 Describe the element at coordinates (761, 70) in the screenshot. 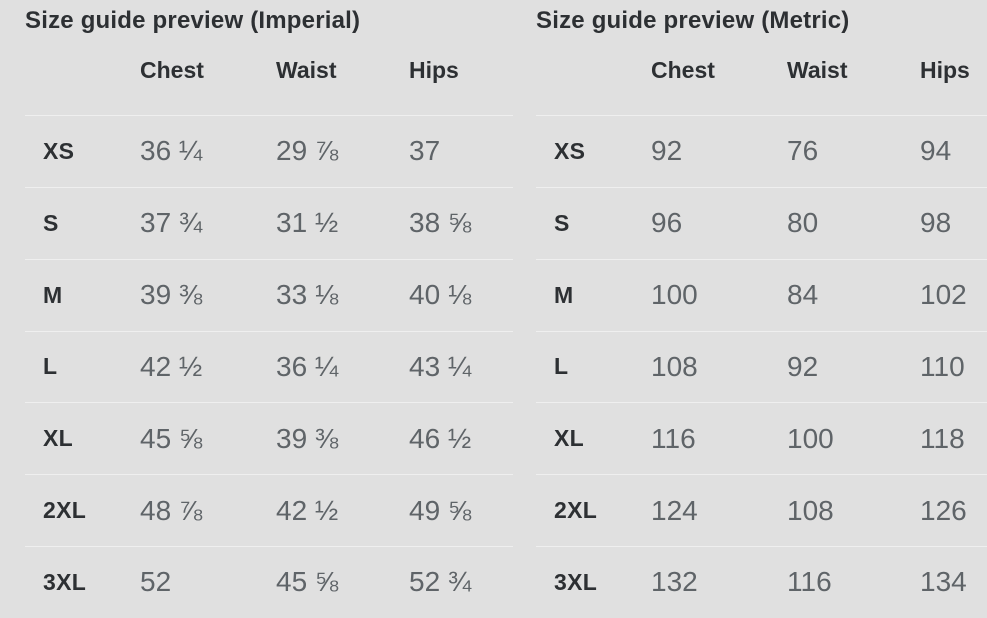

I see `metric-header-row: Chest Waist Hips` at that location.